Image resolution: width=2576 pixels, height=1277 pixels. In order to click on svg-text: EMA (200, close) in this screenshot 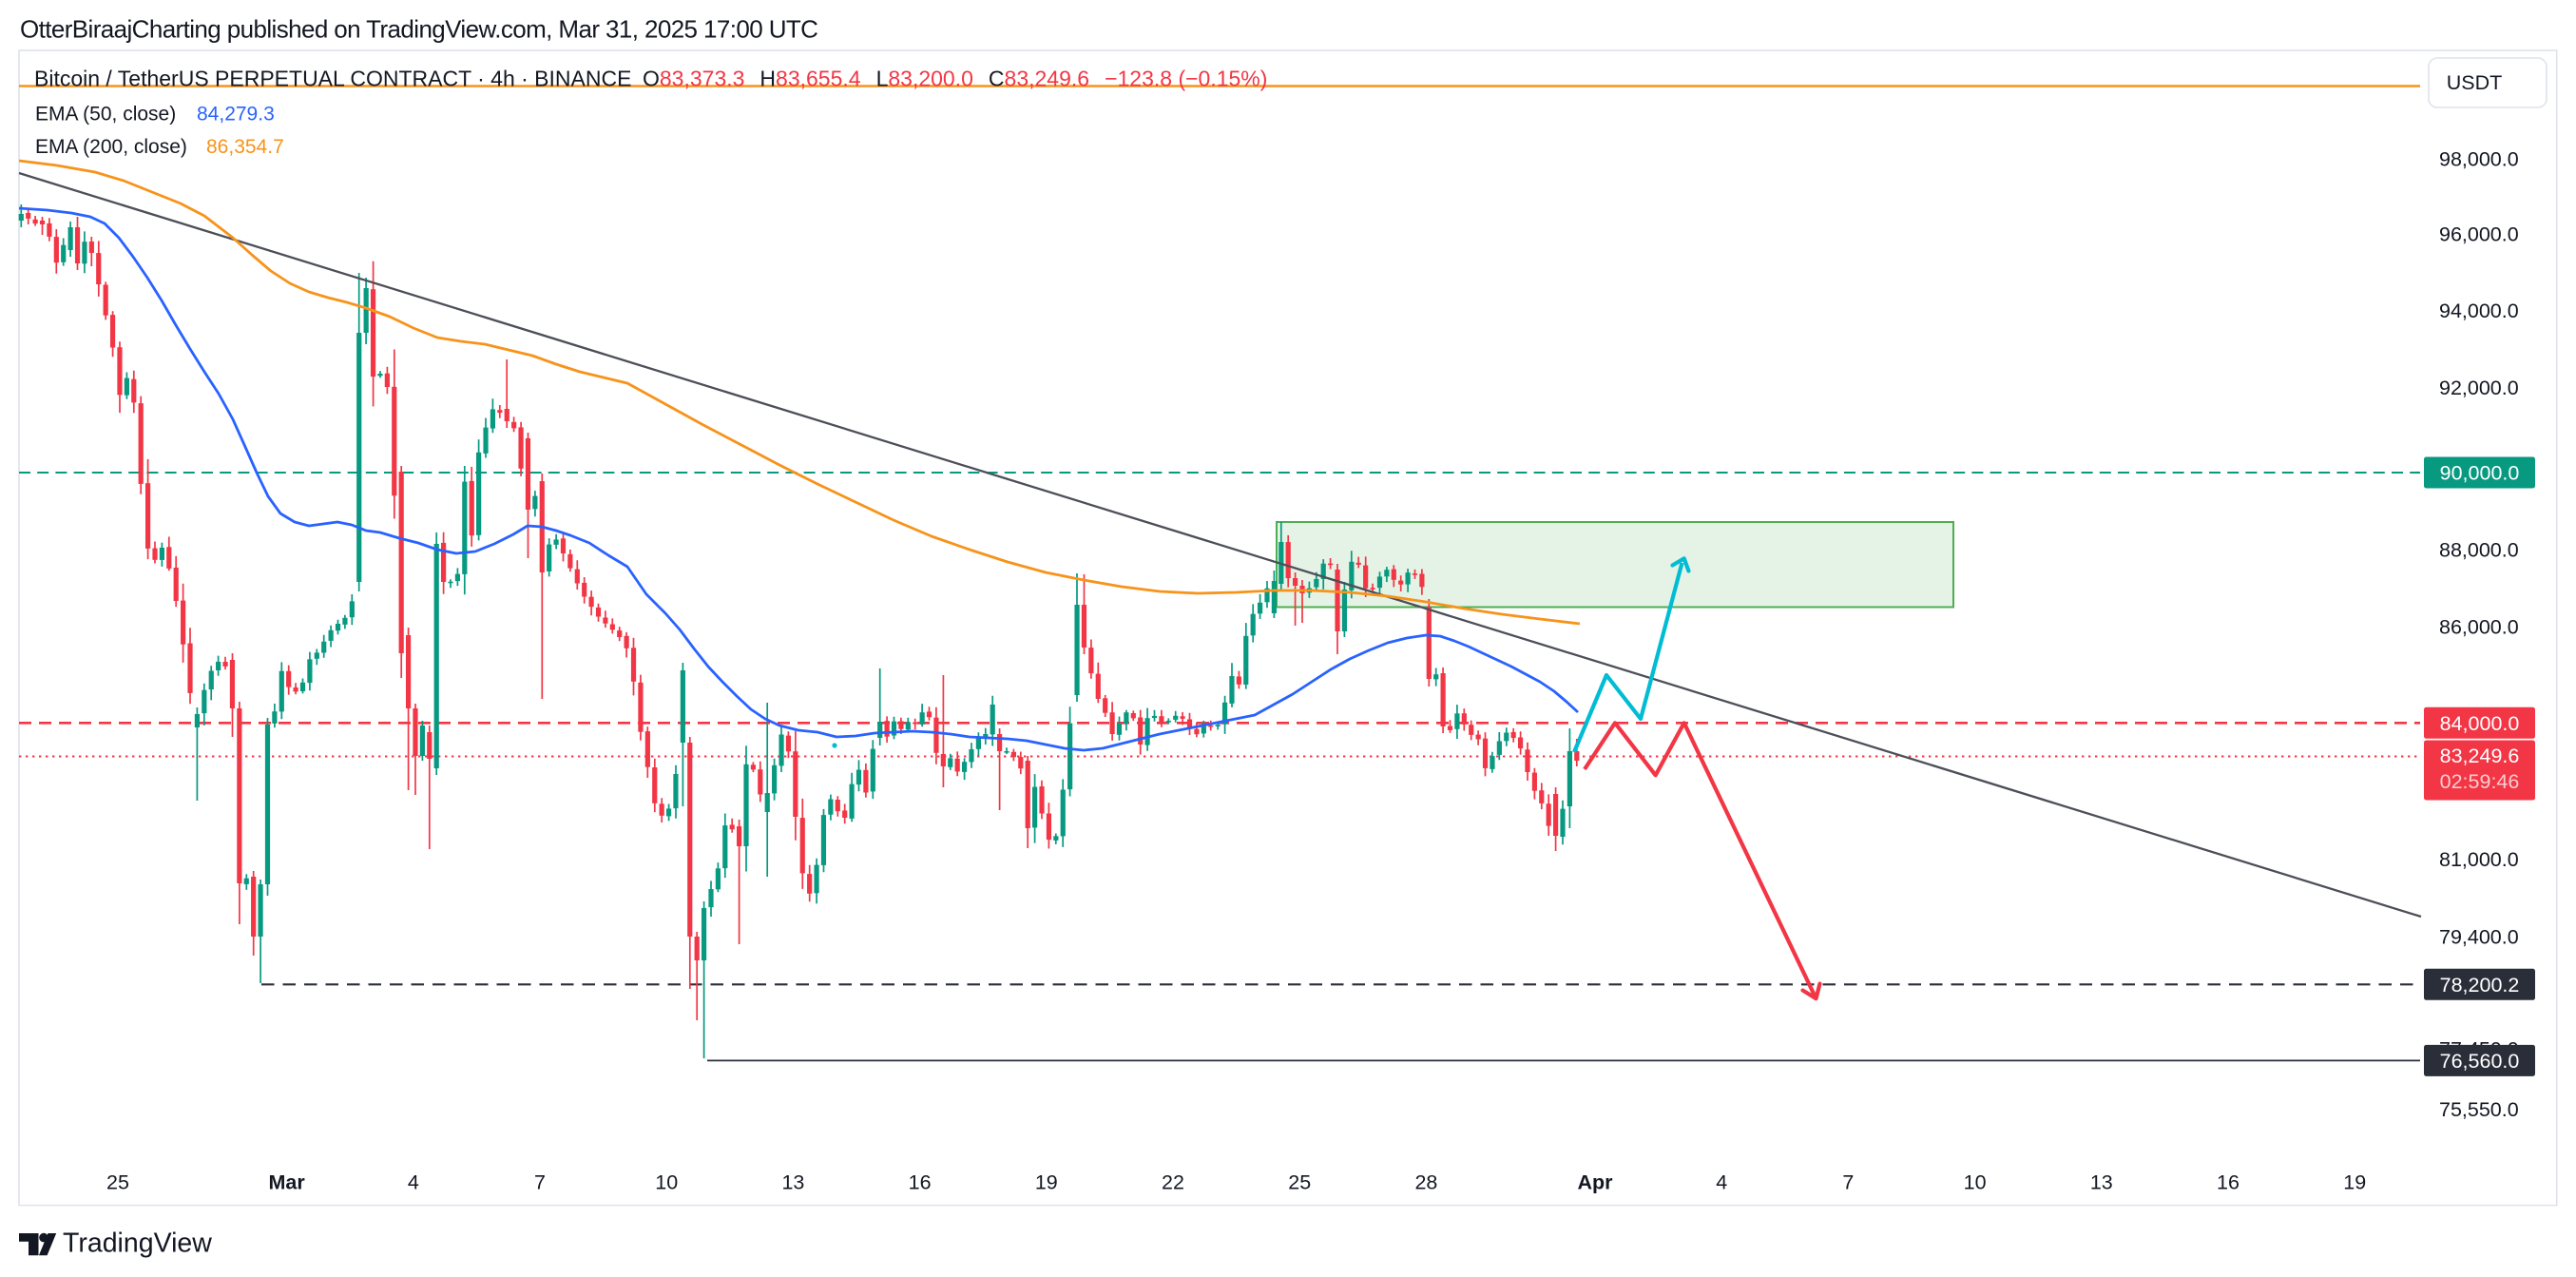, I will do `click(111, 147)`.